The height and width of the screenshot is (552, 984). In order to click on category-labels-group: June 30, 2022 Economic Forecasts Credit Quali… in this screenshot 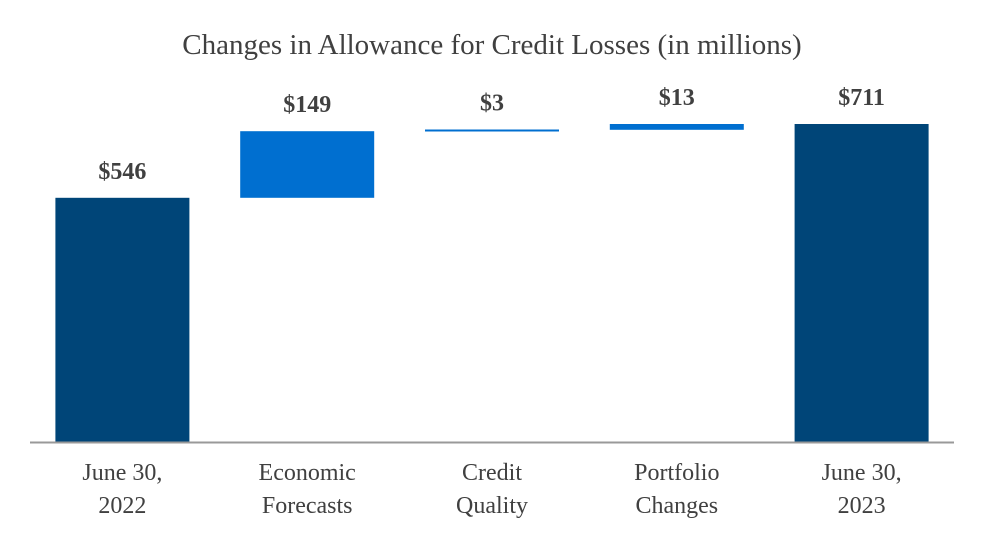, I will do `click(491, 489)`.